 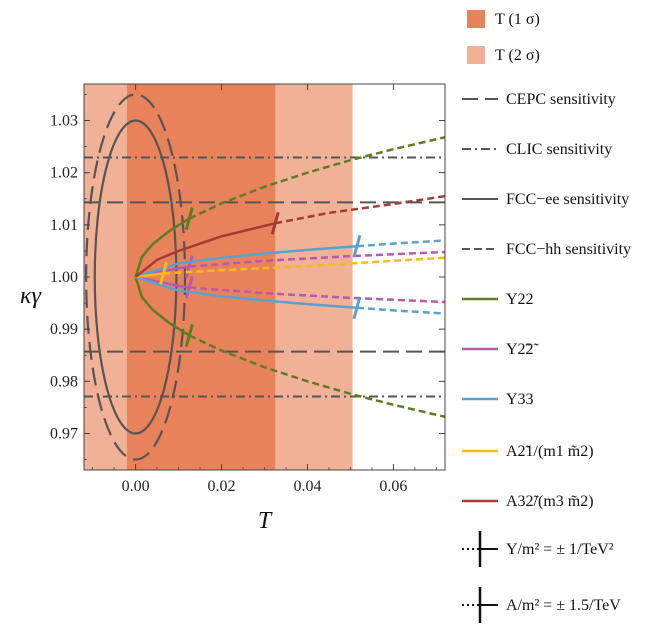 What do you see at coordinates (559, 149) in the screenshot?
I see `legend-label-clic: CLIC sensitivity` at bounding box center [559, 149].